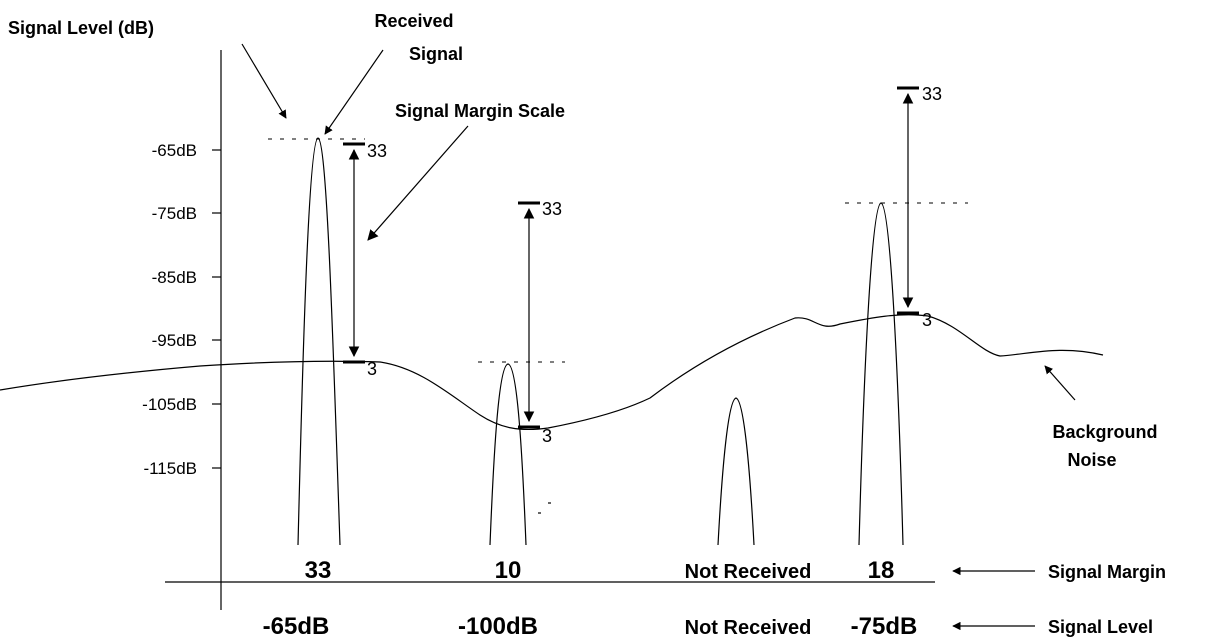 This screenshot has height=639, width=1230. I want to click on chart-title: Signal Level (dB), so click(81, 28).